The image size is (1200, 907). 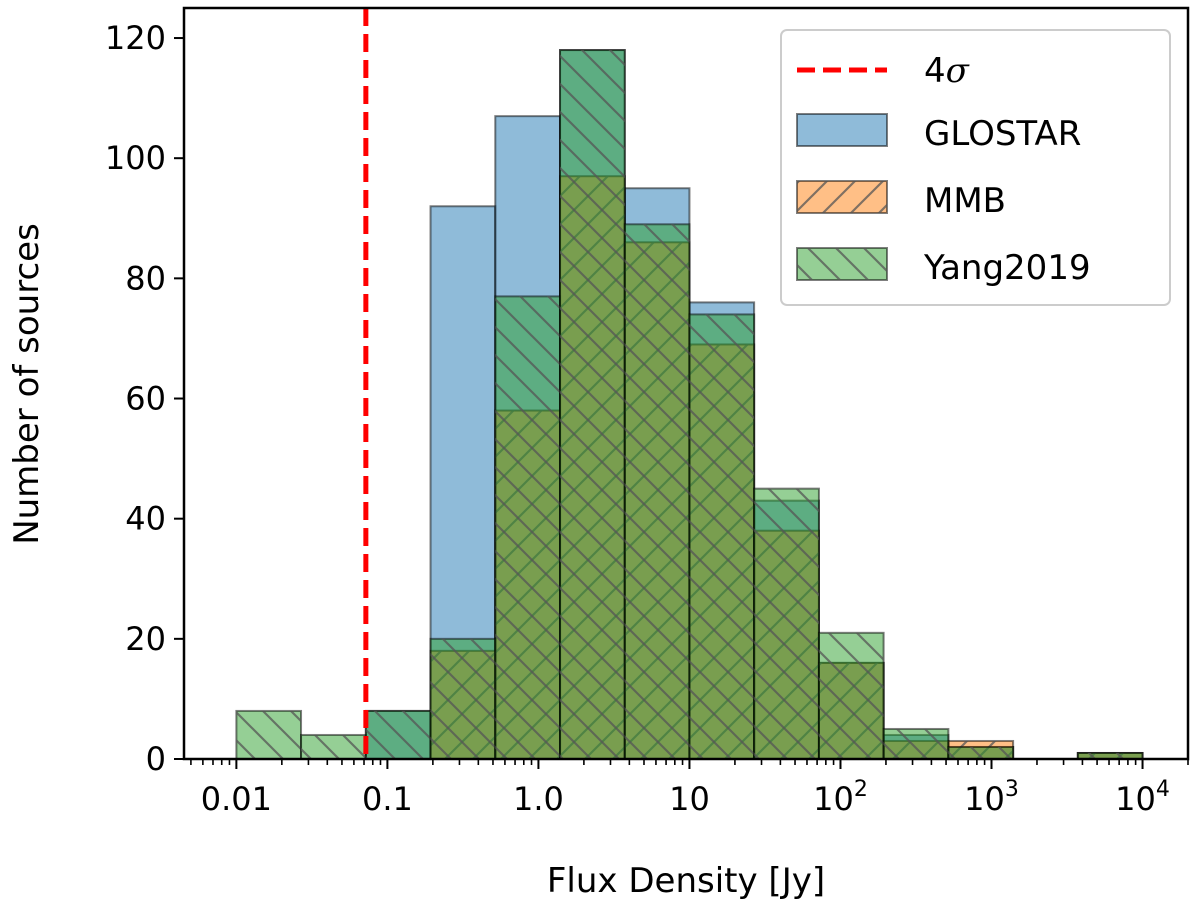 I want to click on legend-label-yang2019: Yang2019, so click(x=1007, y=268).